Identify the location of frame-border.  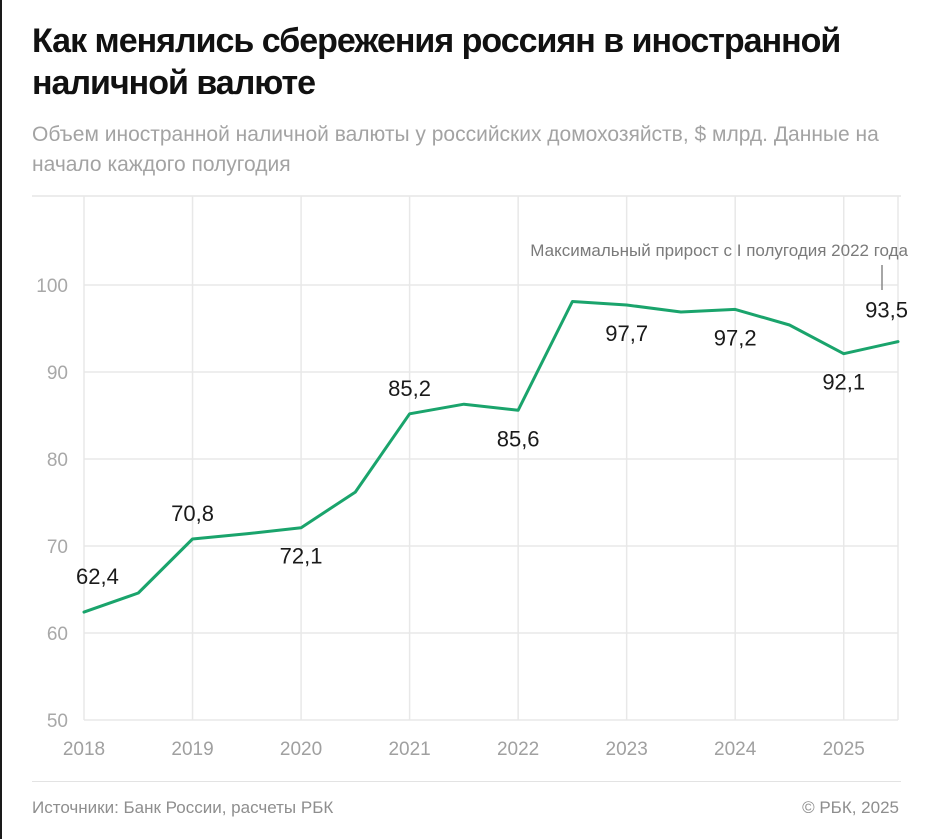
(1, 419).